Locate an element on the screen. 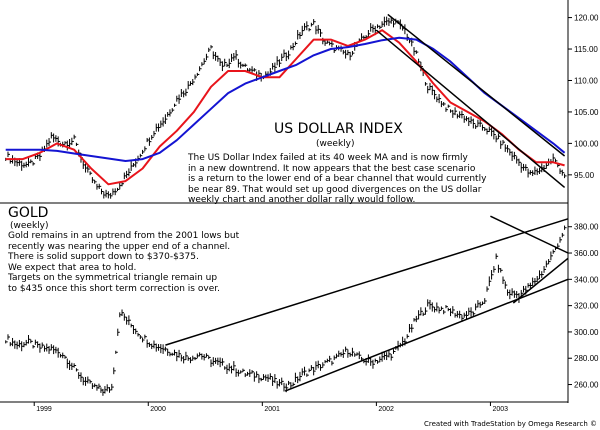 The image size is (600, 430). usd-y-tick-label: 120.00 is located at coordinates (586, 18).